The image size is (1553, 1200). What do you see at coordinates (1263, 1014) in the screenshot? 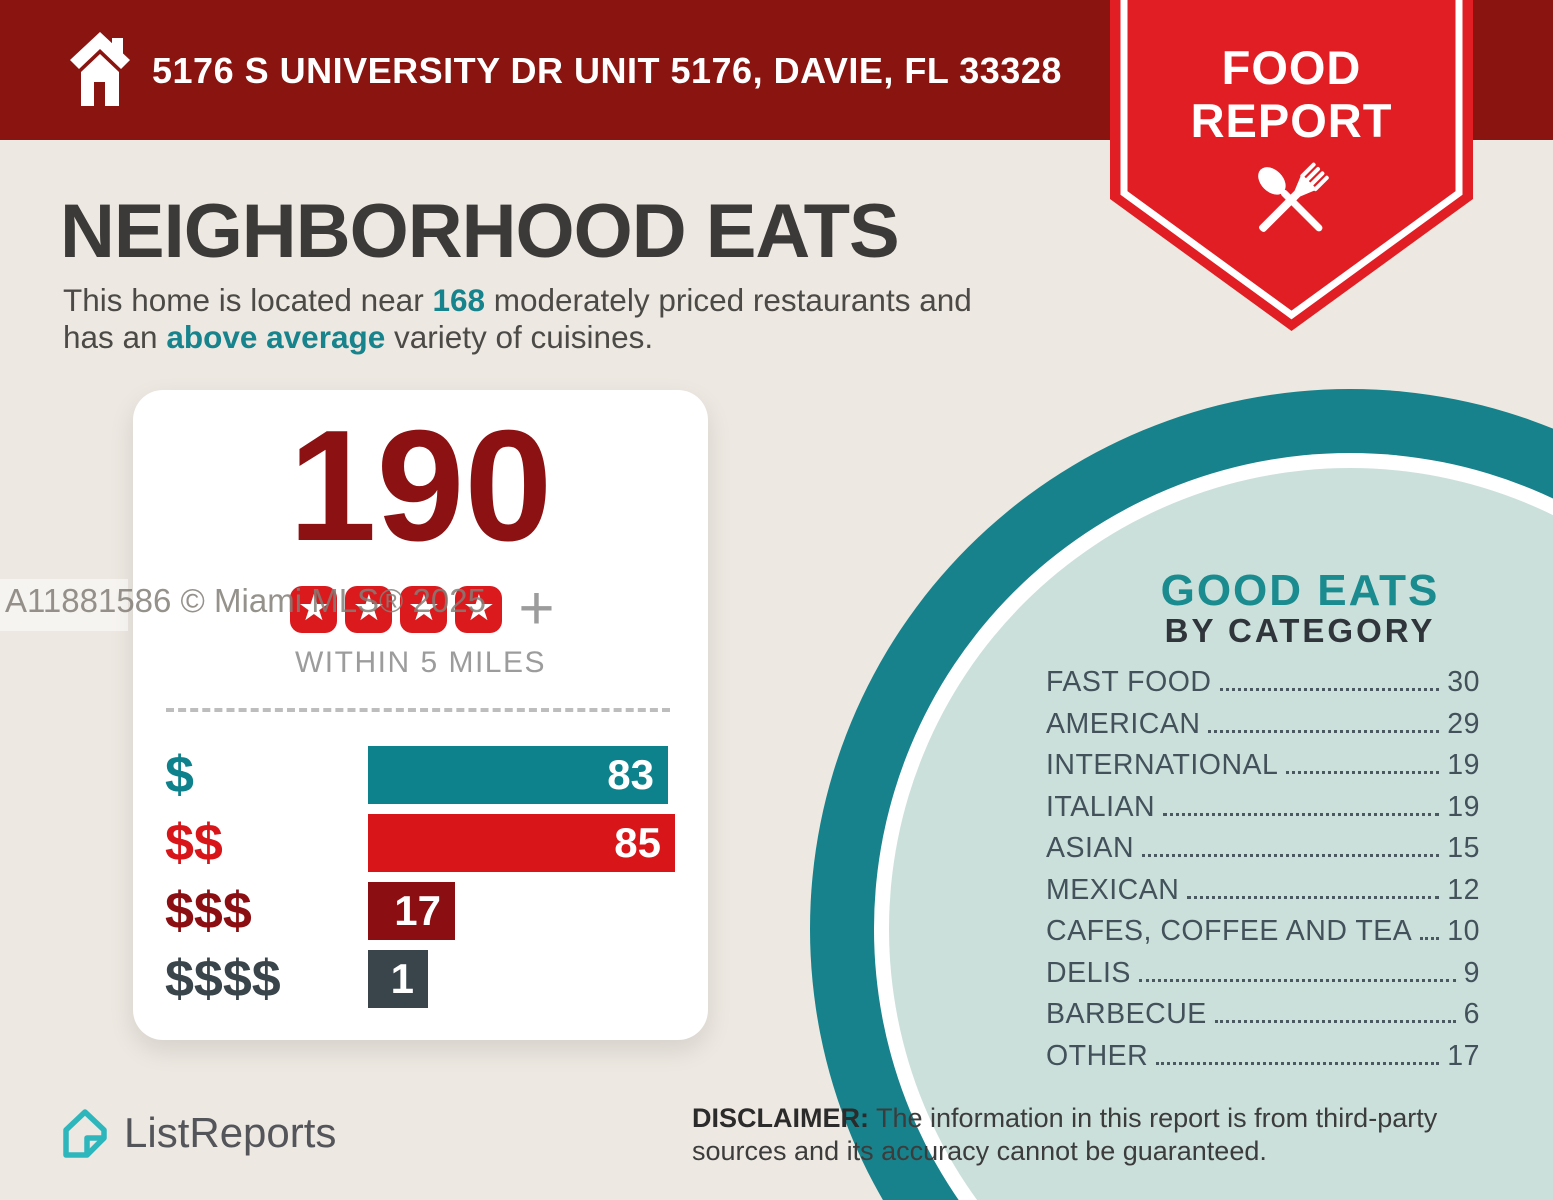
I see `list-item: BARBECUE 6` at bounding box center [1263, 1014].